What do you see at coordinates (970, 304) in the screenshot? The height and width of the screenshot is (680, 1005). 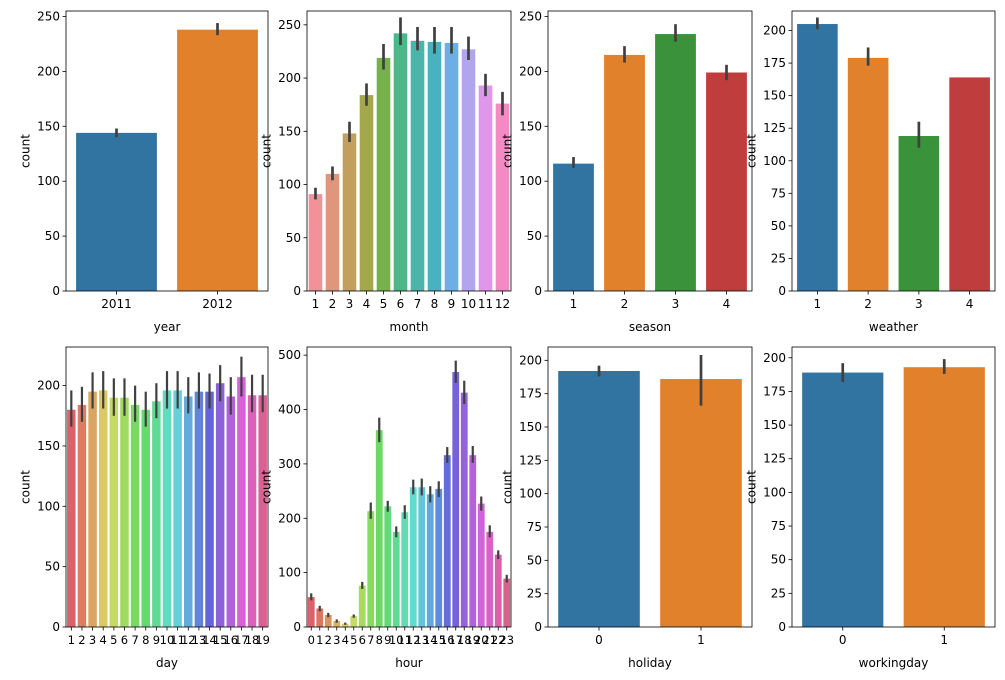 I see `xtick-label: 4` at bounding box center [970, 304].